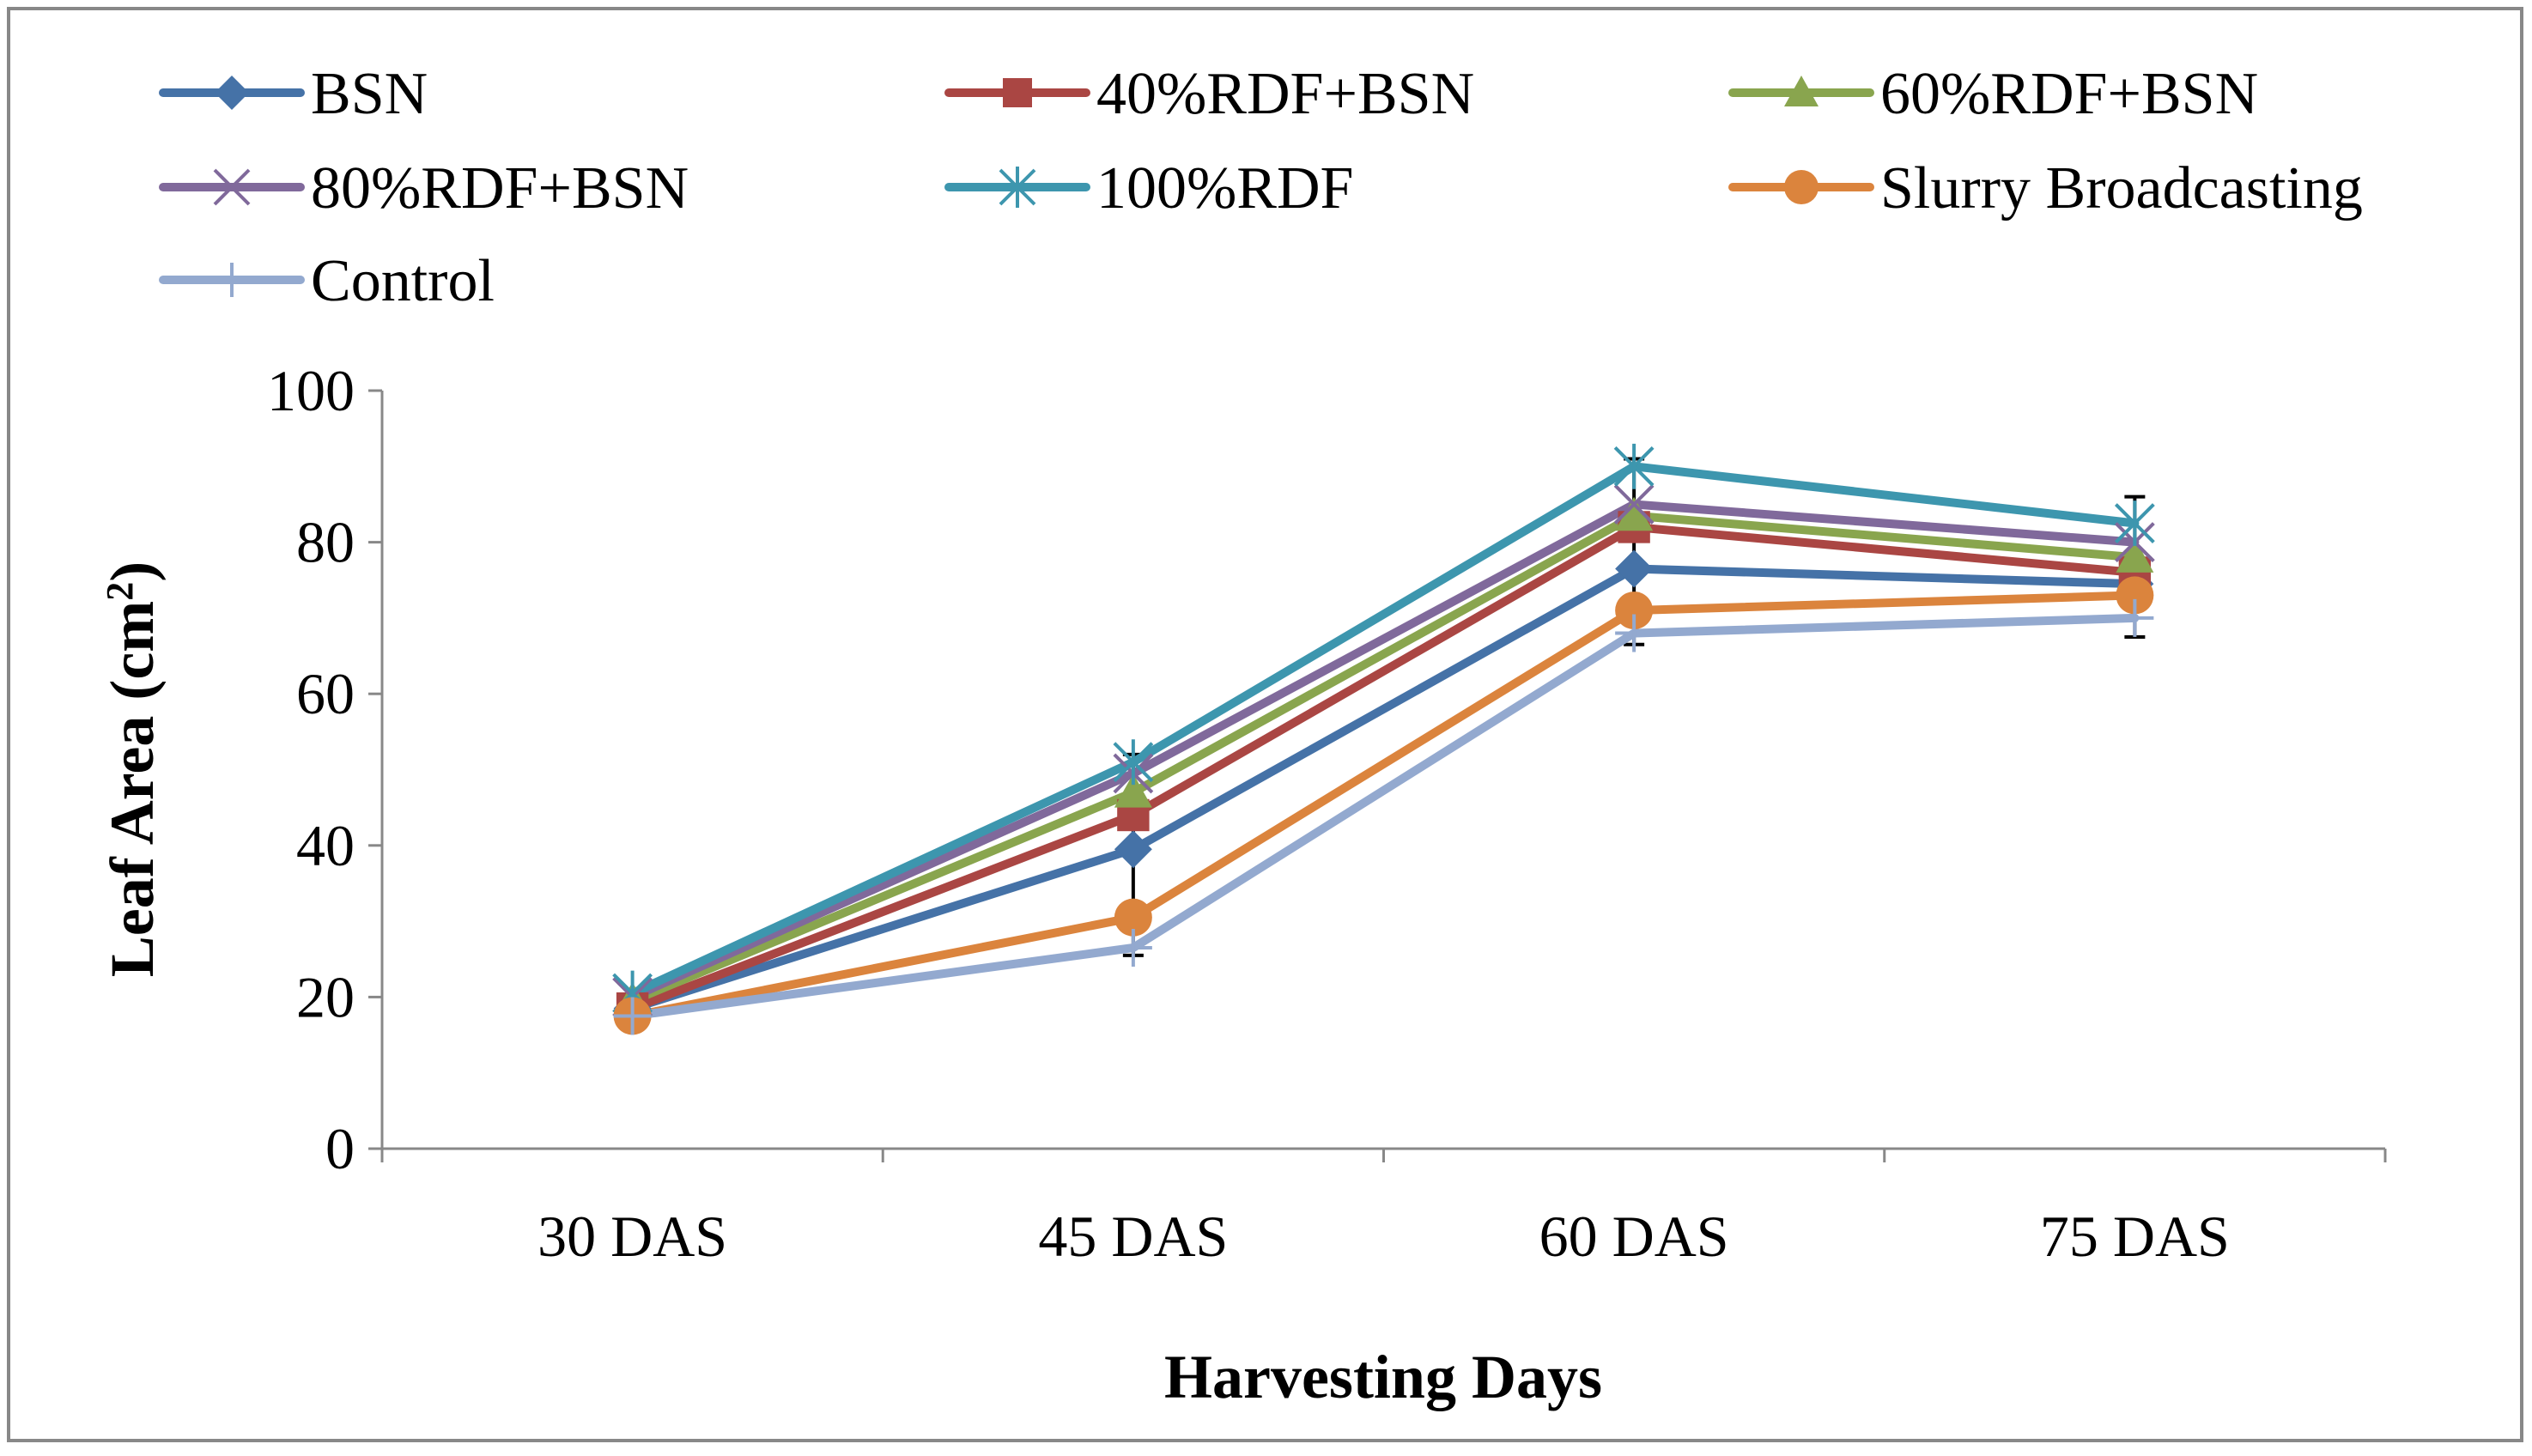  Describe the element at coordinates (325, 846) in the screenshot. I see `y-tick-label-40: 40` at that location.